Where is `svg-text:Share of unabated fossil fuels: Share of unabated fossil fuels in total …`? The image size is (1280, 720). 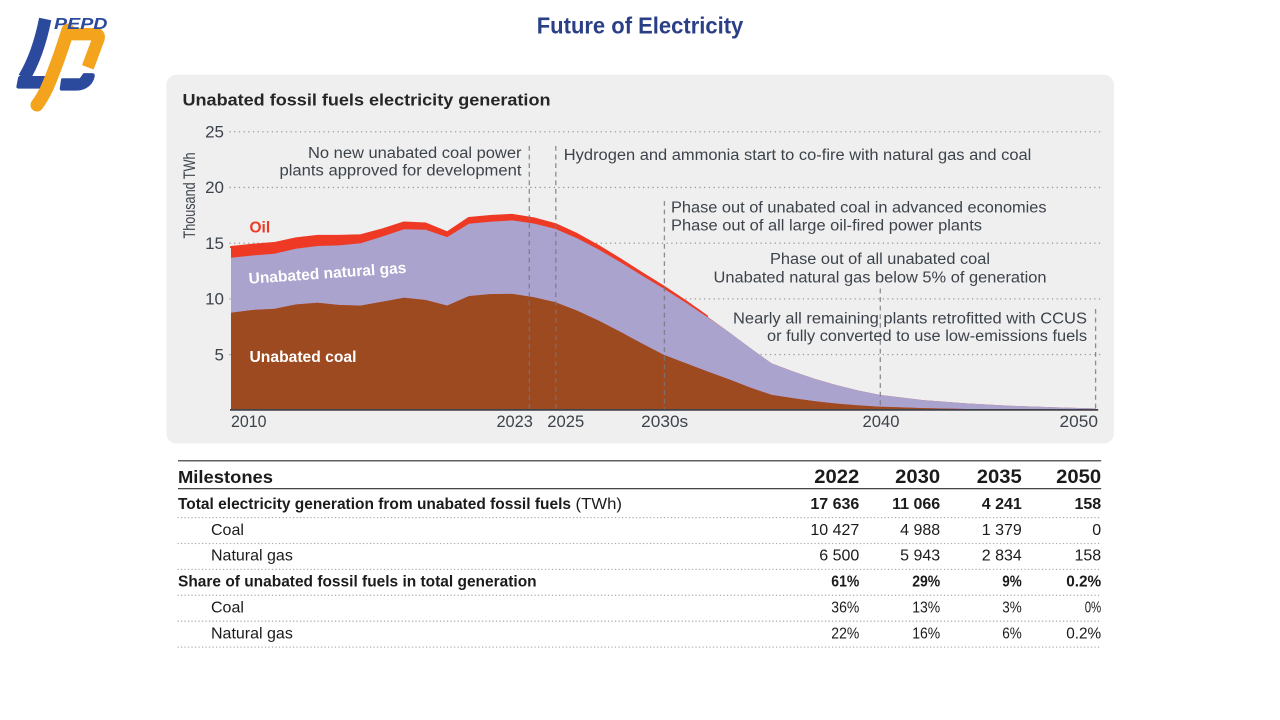 svg-text:Share of unabated fossil fuels: Share of unabated fossil fuels in total … is located at coordinates (357, 582).